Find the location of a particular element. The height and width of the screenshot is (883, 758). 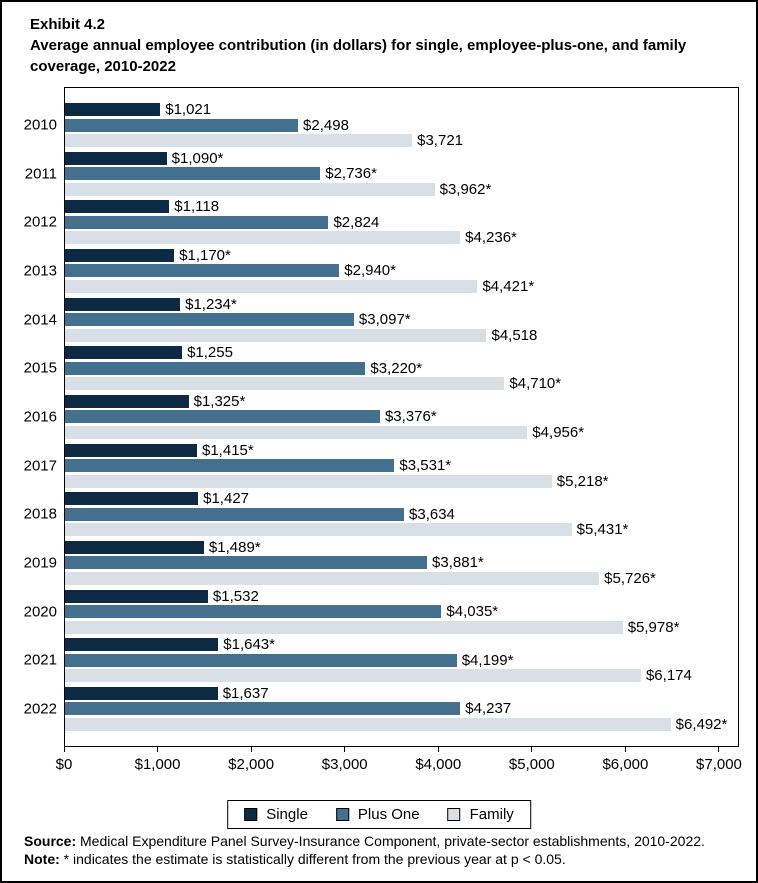

bar-value-label: $1,637 is located at coordinates (245, 693).